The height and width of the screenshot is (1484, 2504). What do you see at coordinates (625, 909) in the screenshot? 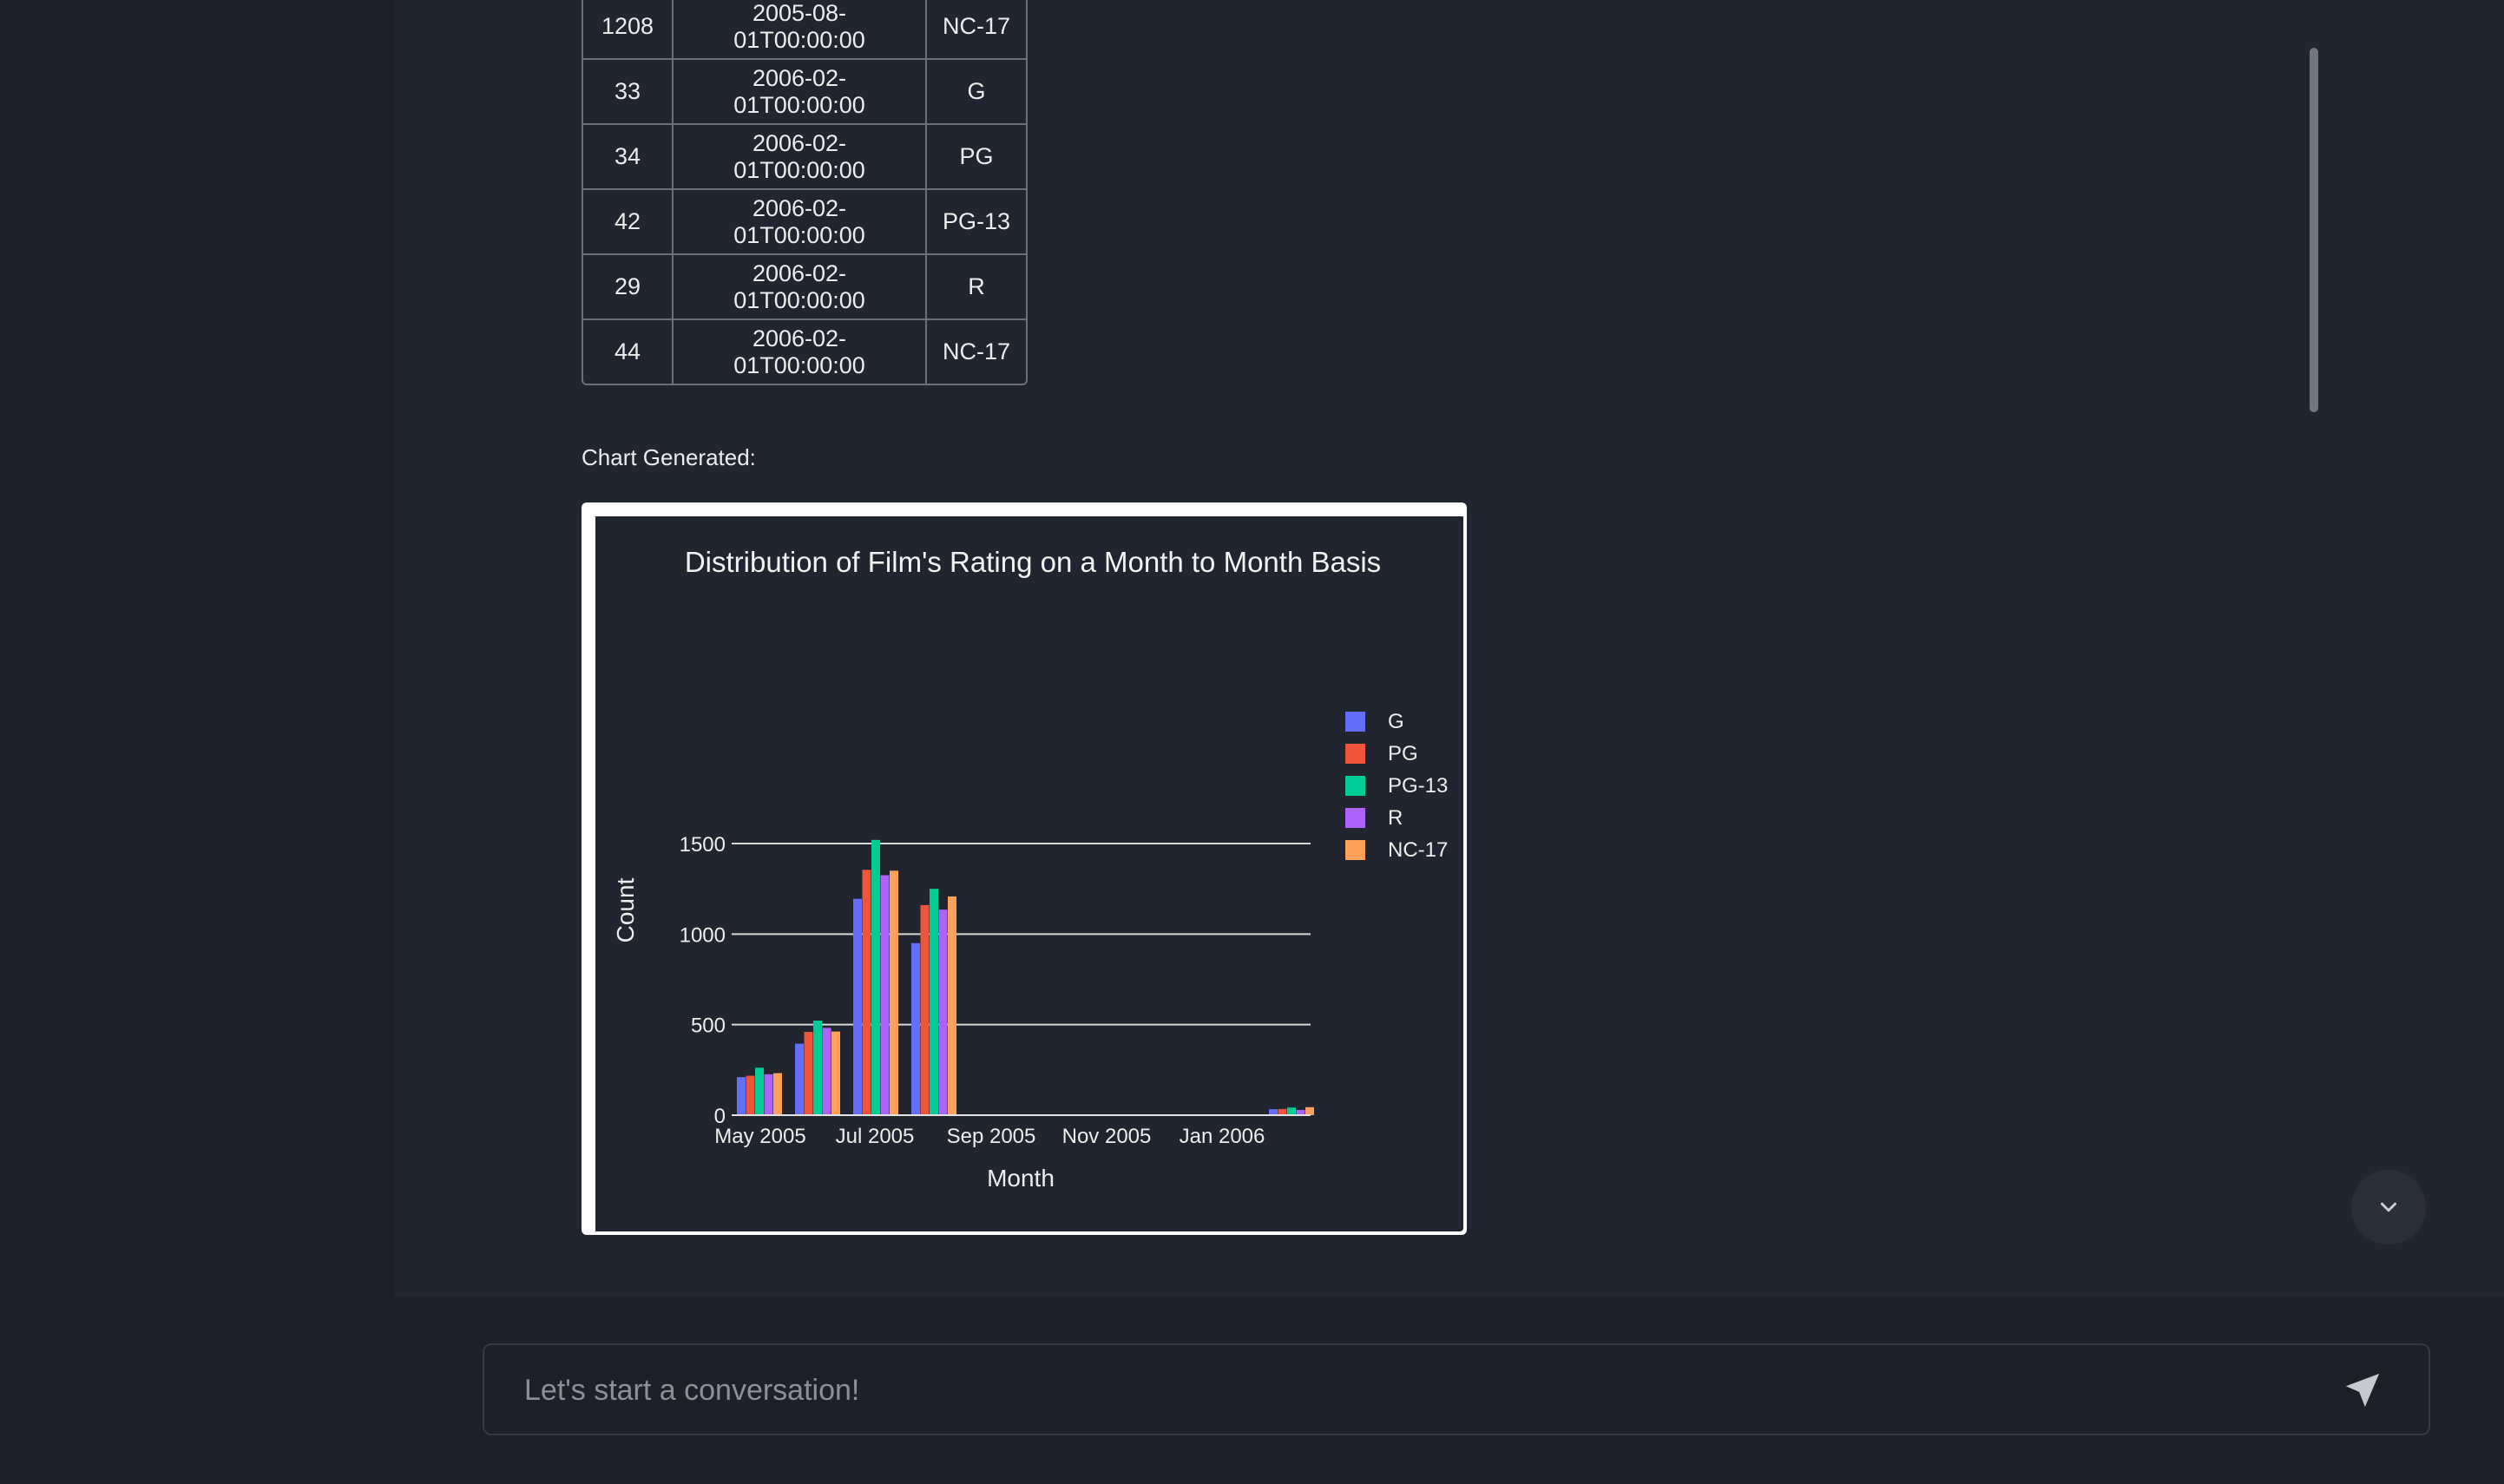
I see `y-axis-title: Count` at bounding box center [625, 909].